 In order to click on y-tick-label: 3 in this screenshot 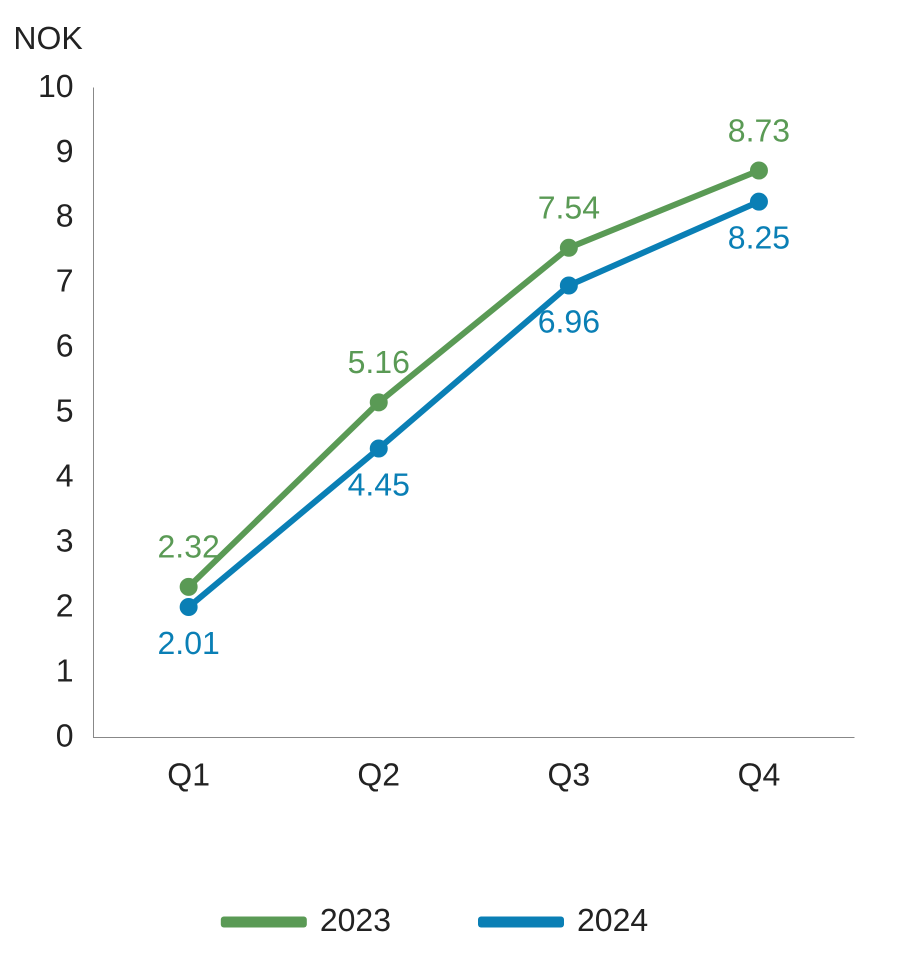, I will do `click(65, 540)`.